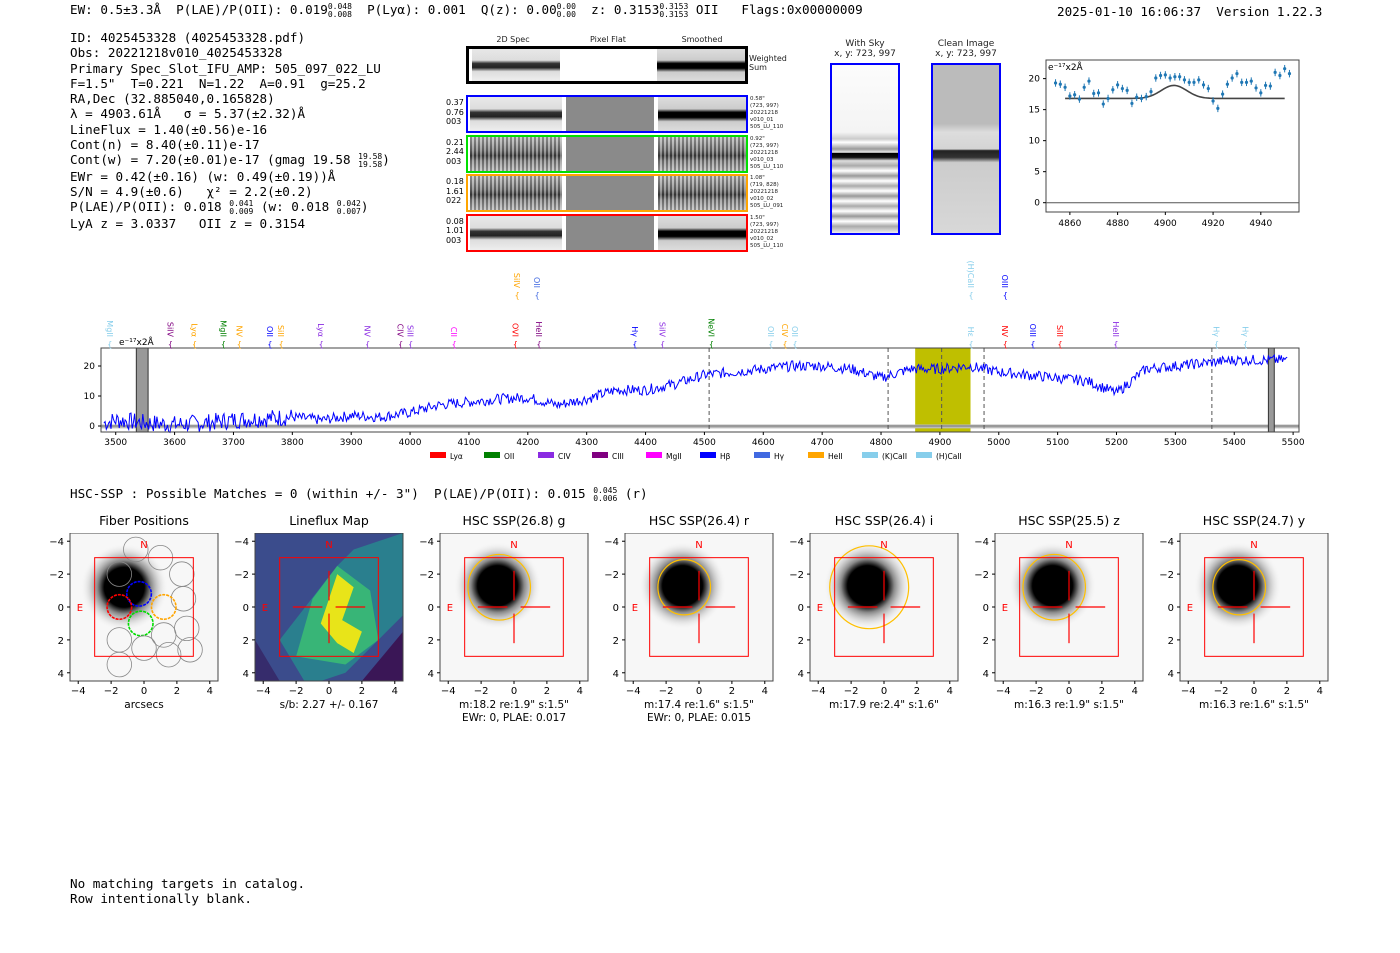  What do you see at coordinates (865, 49) in the screenshot?
I see `with-sky-title: With Sky x, y: 723, 997` at bounding box center [865, 49].